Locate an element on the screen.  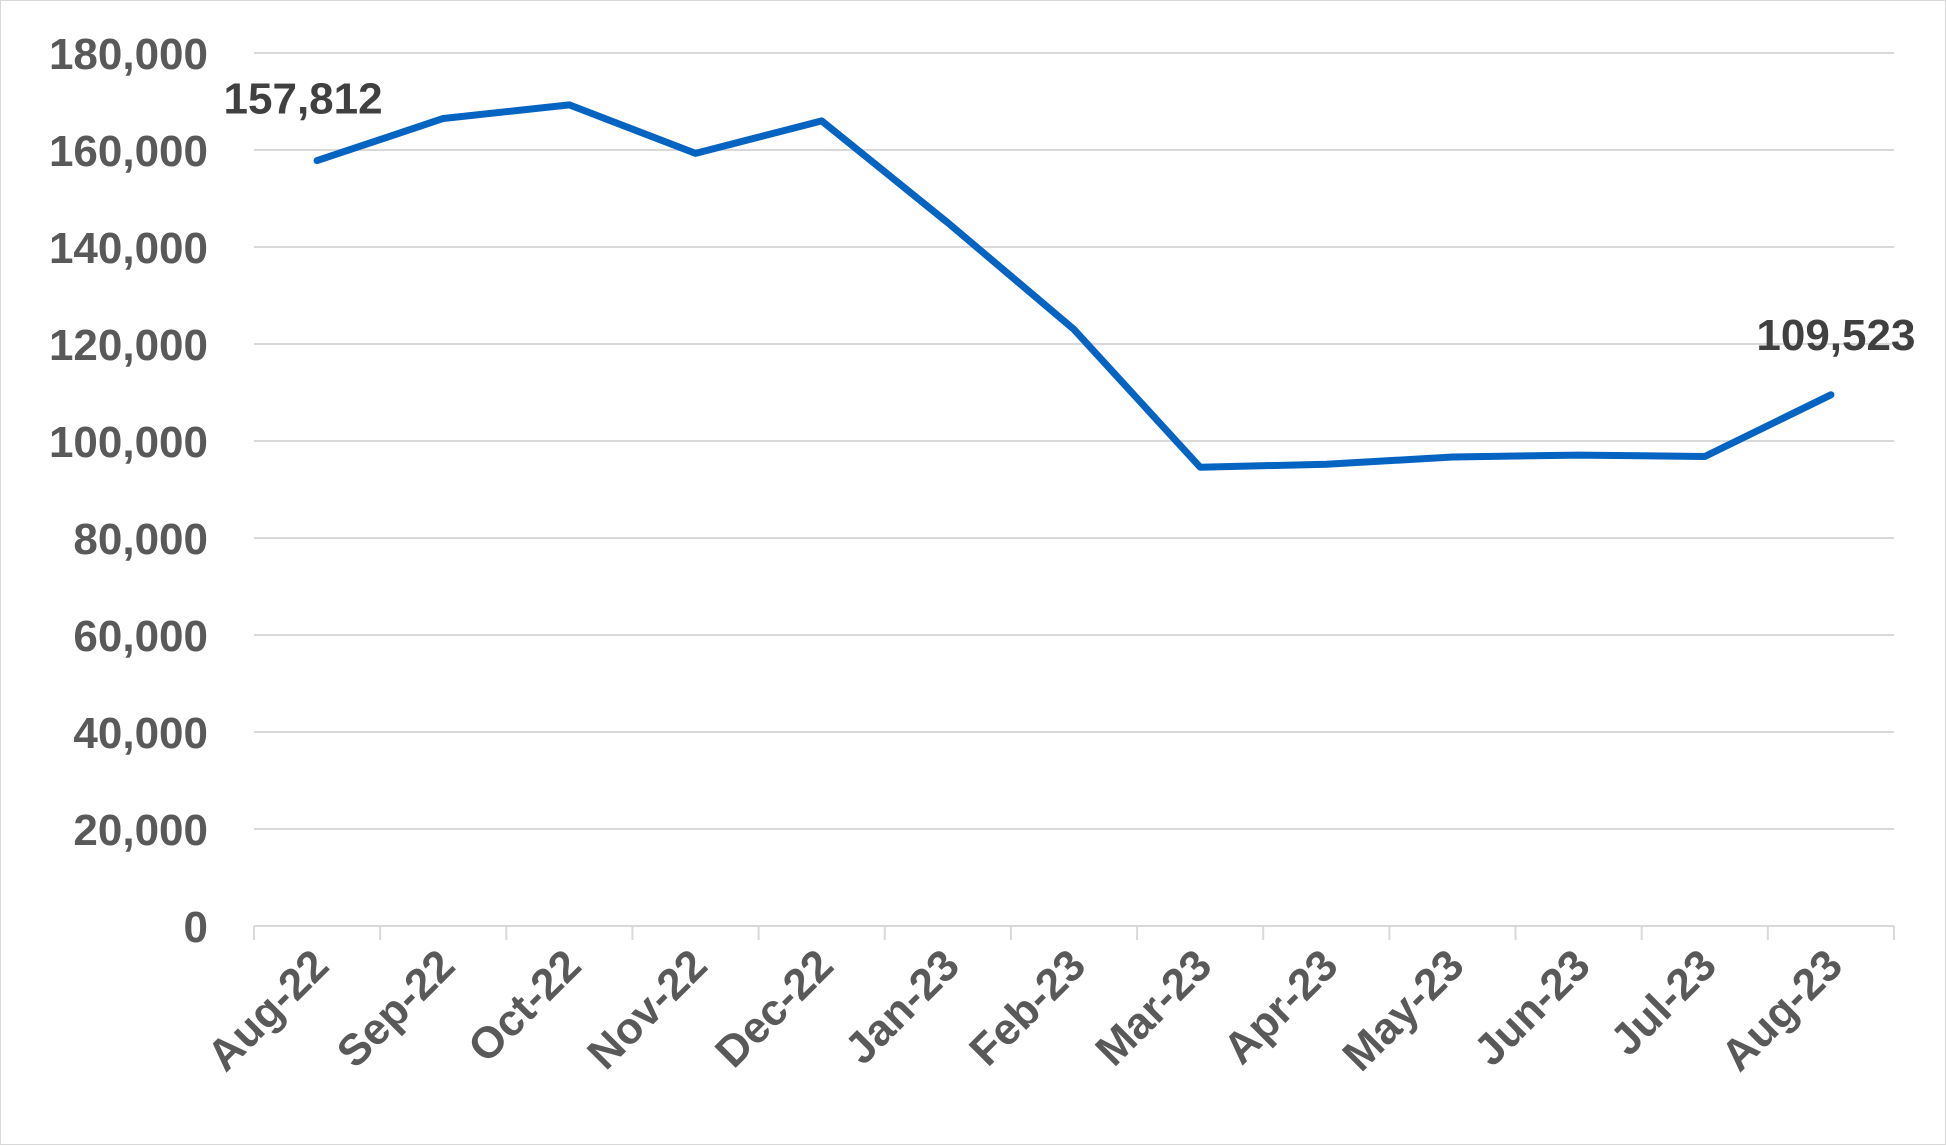
x-tick-label: Dec-22 is located at coordinates (774, 1008).